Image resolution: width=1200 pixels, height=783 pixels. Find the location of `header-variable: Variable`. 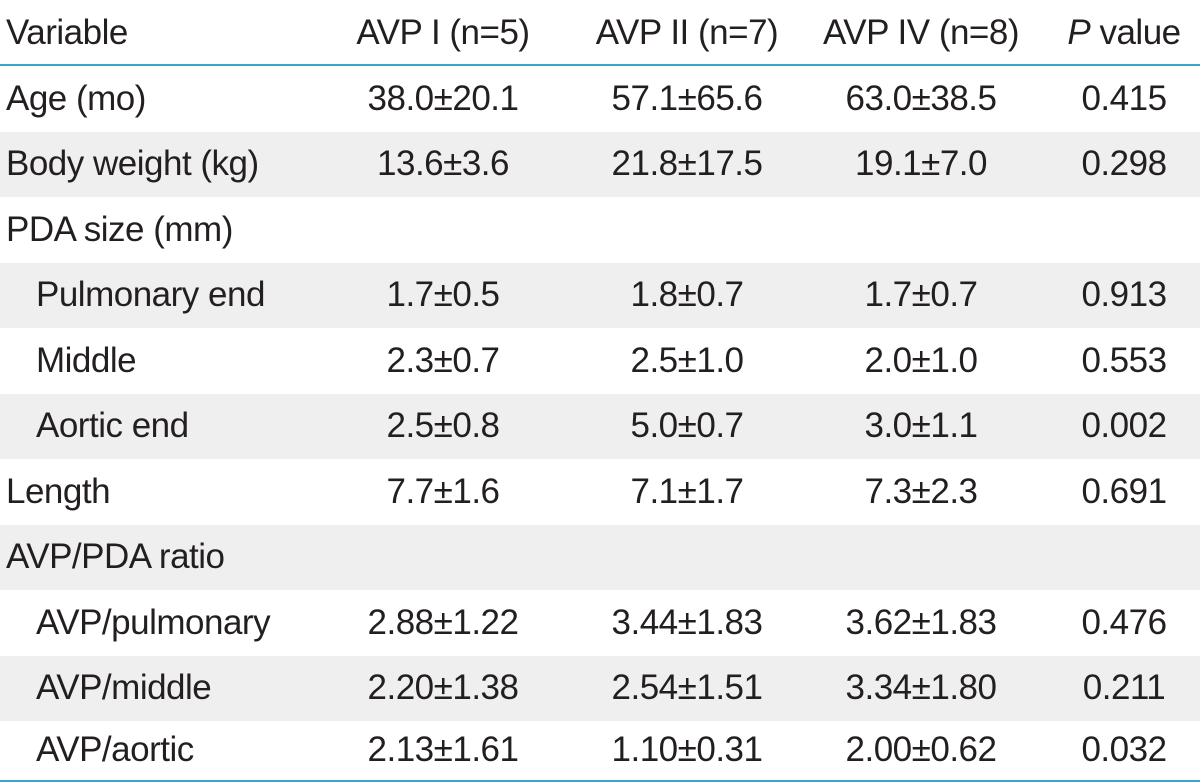

header-variable: Variable is located at coordinates (67, 32).